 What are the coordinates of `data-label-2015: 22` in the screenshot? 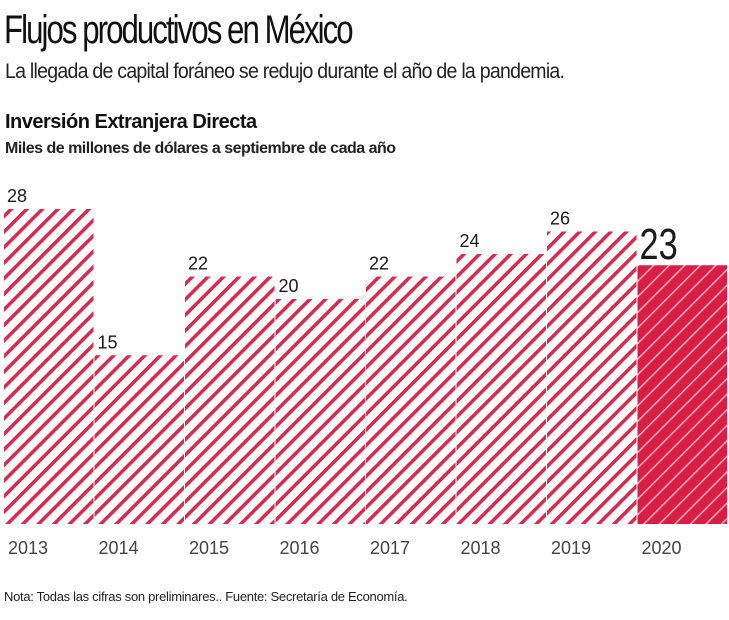 It's located at (198, 264).